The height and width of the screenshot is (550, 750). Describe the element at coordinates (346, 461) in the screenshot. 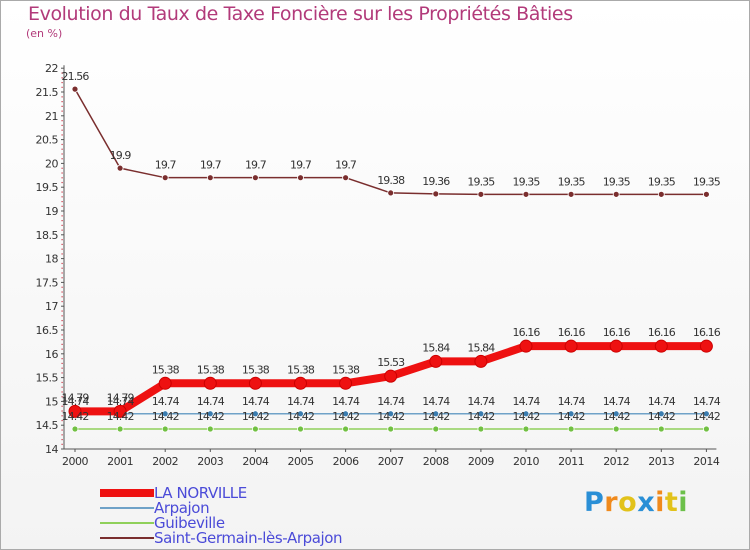

I see `x-tick-label: 2006` at that location.